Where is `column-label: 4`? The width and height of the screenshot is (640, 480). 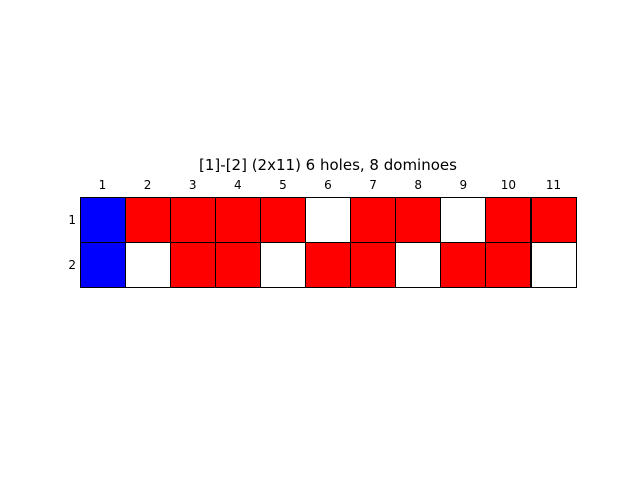
column-label: 4 is located at coordinates (237, 185).